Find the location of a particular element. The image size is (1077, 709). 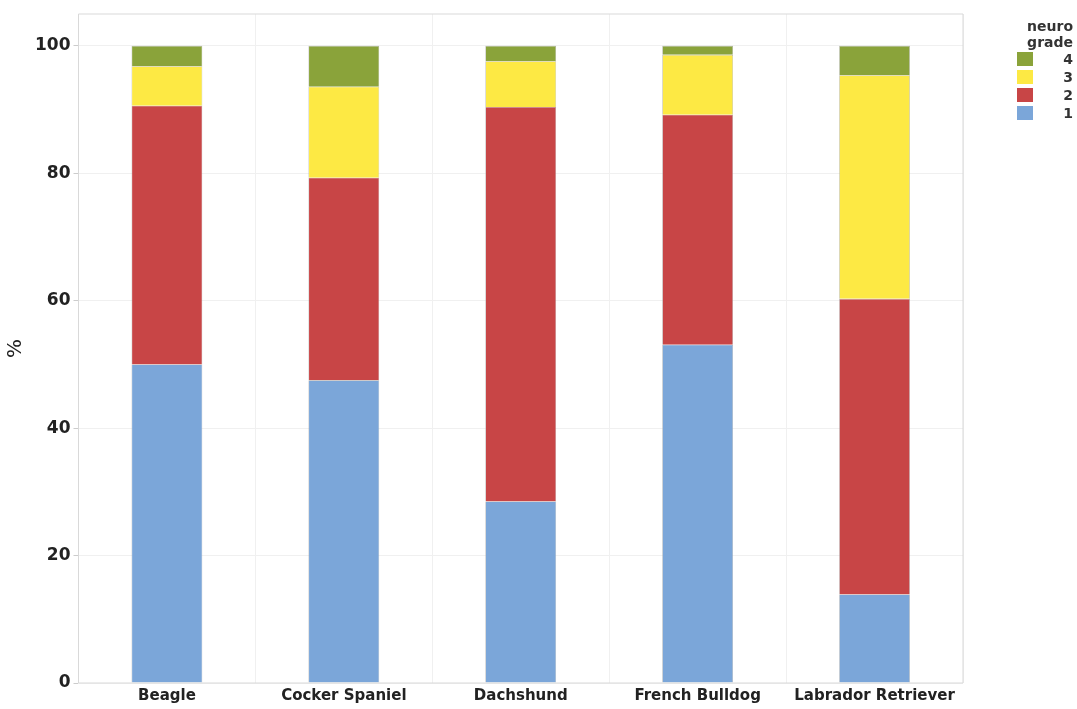

x-tick-label: French Bulldog is located at coordinates (697, 694).